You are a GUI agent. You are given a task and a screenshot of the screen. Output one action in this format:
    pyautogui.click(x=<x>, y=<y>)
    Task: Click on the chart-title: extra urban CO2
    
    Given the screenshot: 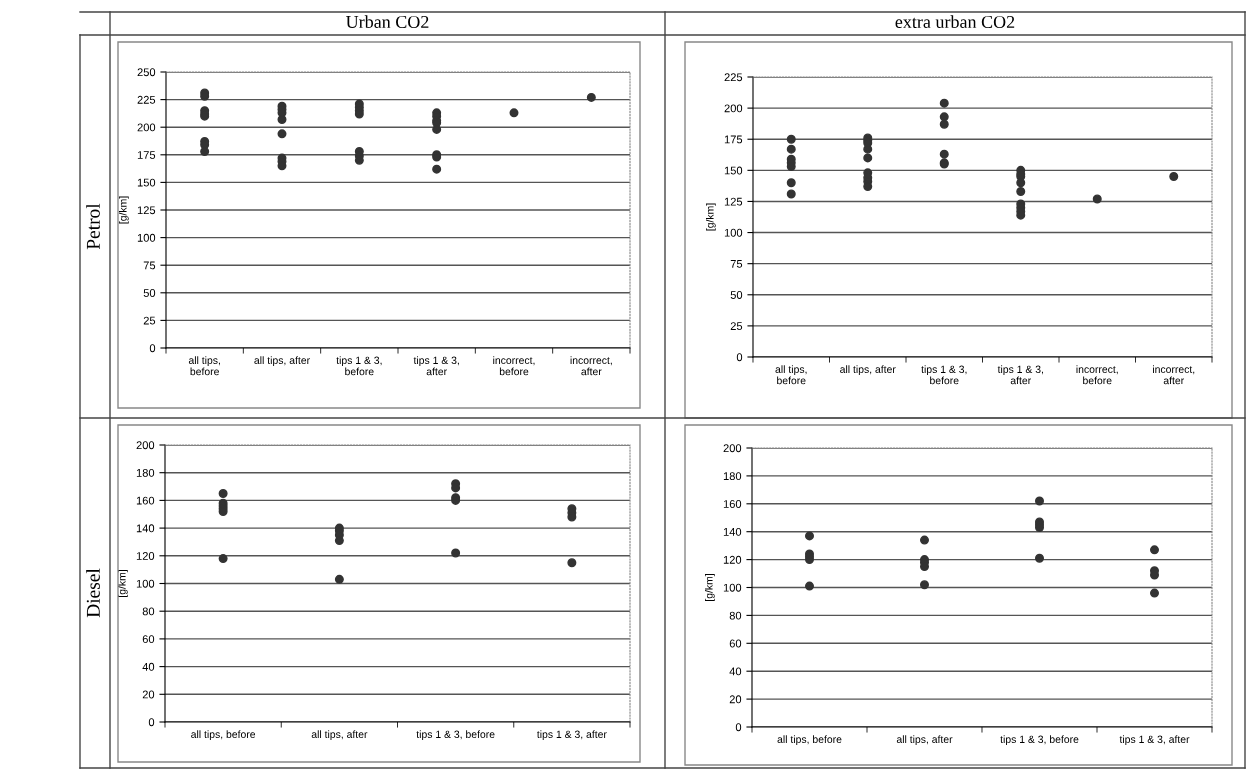 What is the action you would take?
    pyautogui.click(x=955, y=22)
    